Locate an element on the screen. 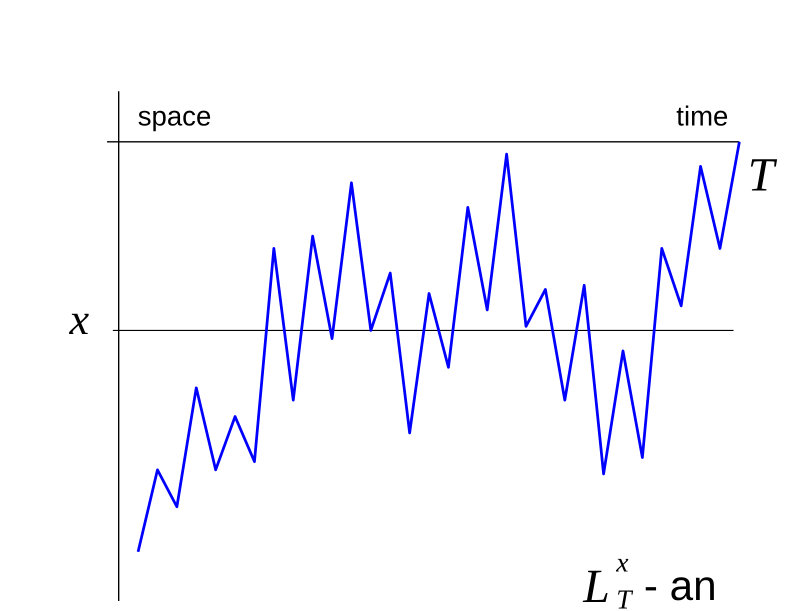 This screenshot has height=611, width=811. y-axis-title: space is located at coordinates (175, 116).